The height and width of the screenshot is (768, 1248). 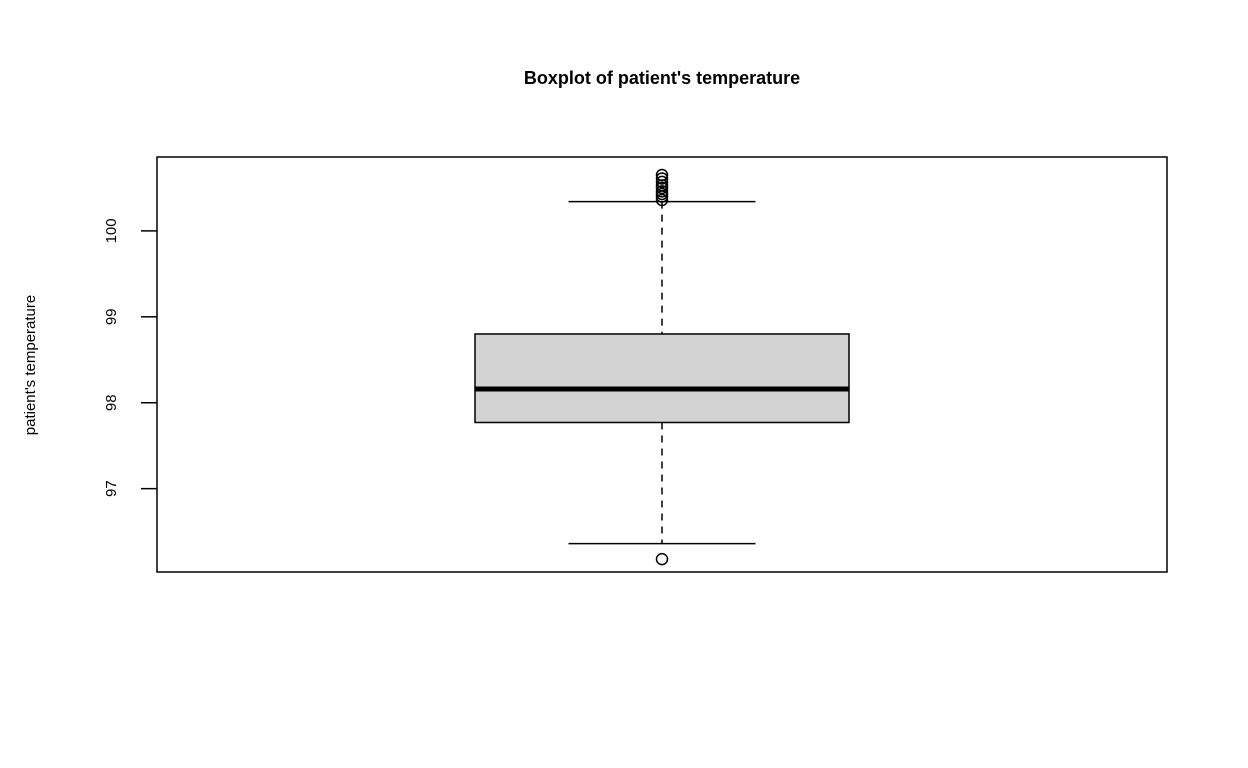 What do you see at coordinates (111, 488) in the screenshot?
I see `y-tick-label: 97` at bounding box center [111, 488].